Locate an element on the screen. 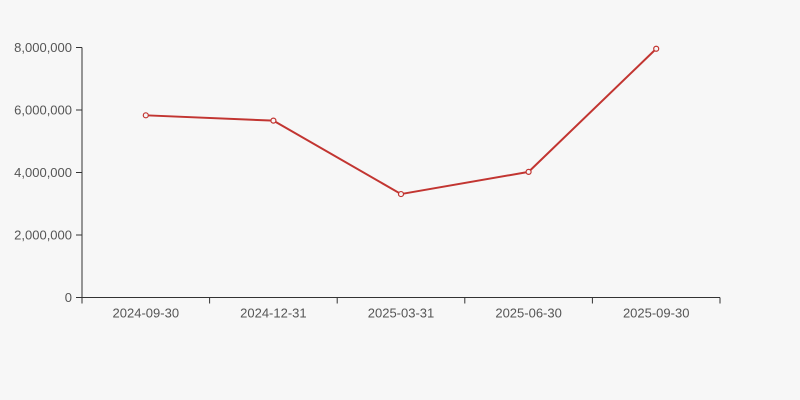 The height and width of the screenshot is (400, 800). y-axis-tick-label: 0 is located at coordinates (68, 297).